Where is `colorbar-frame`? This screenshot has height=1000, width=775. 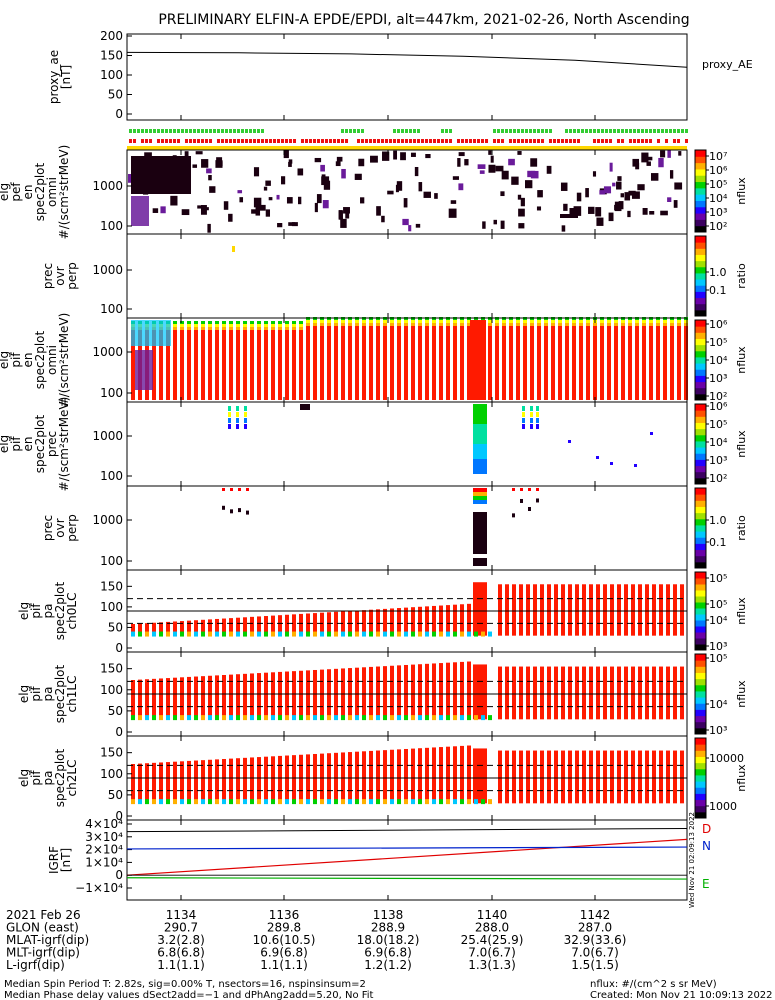
colorbar-frame is located at coordinates (700, 778).